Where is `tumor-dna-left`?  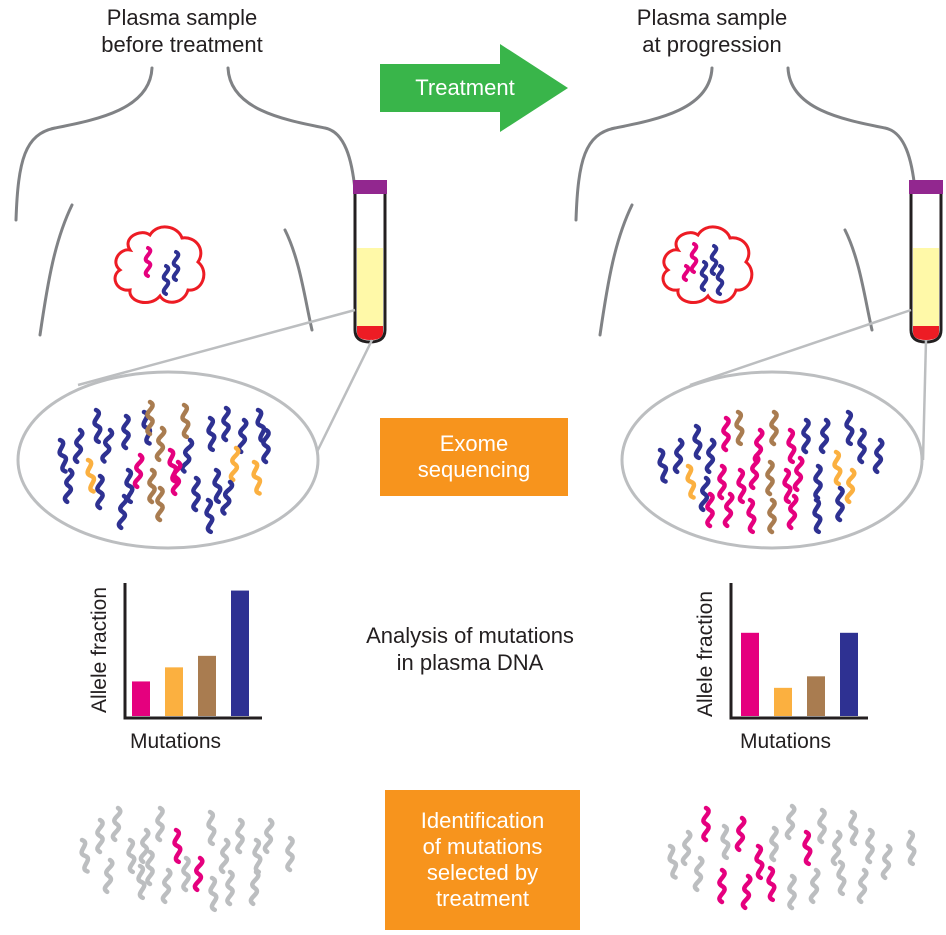 tumor-dna-left is located at coordinates (162, 271).